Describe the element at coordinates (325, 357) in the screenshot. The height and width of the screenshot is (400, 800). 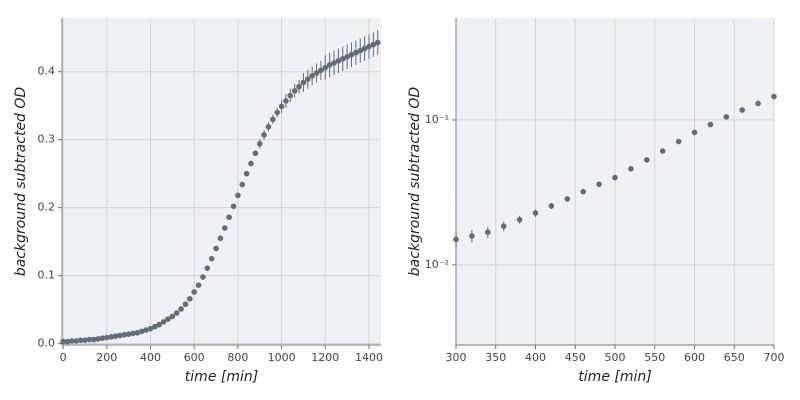
I see `x-tick-label: 1200` at that location.